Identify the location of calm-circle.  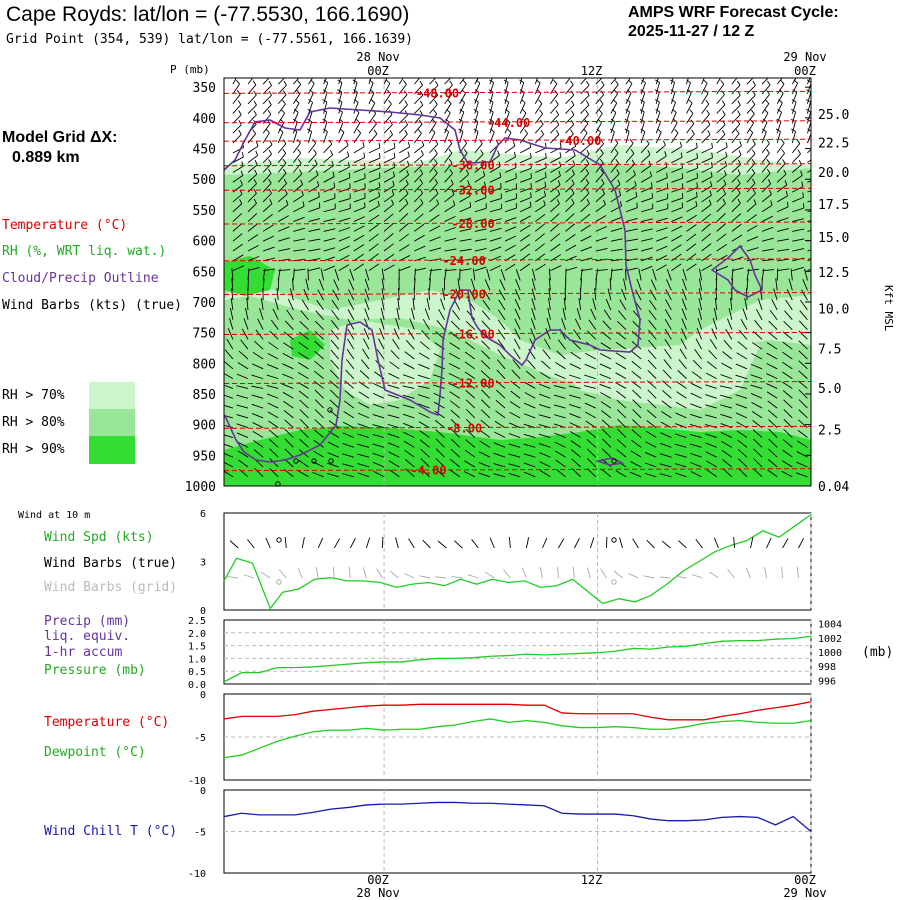
(314, 461).